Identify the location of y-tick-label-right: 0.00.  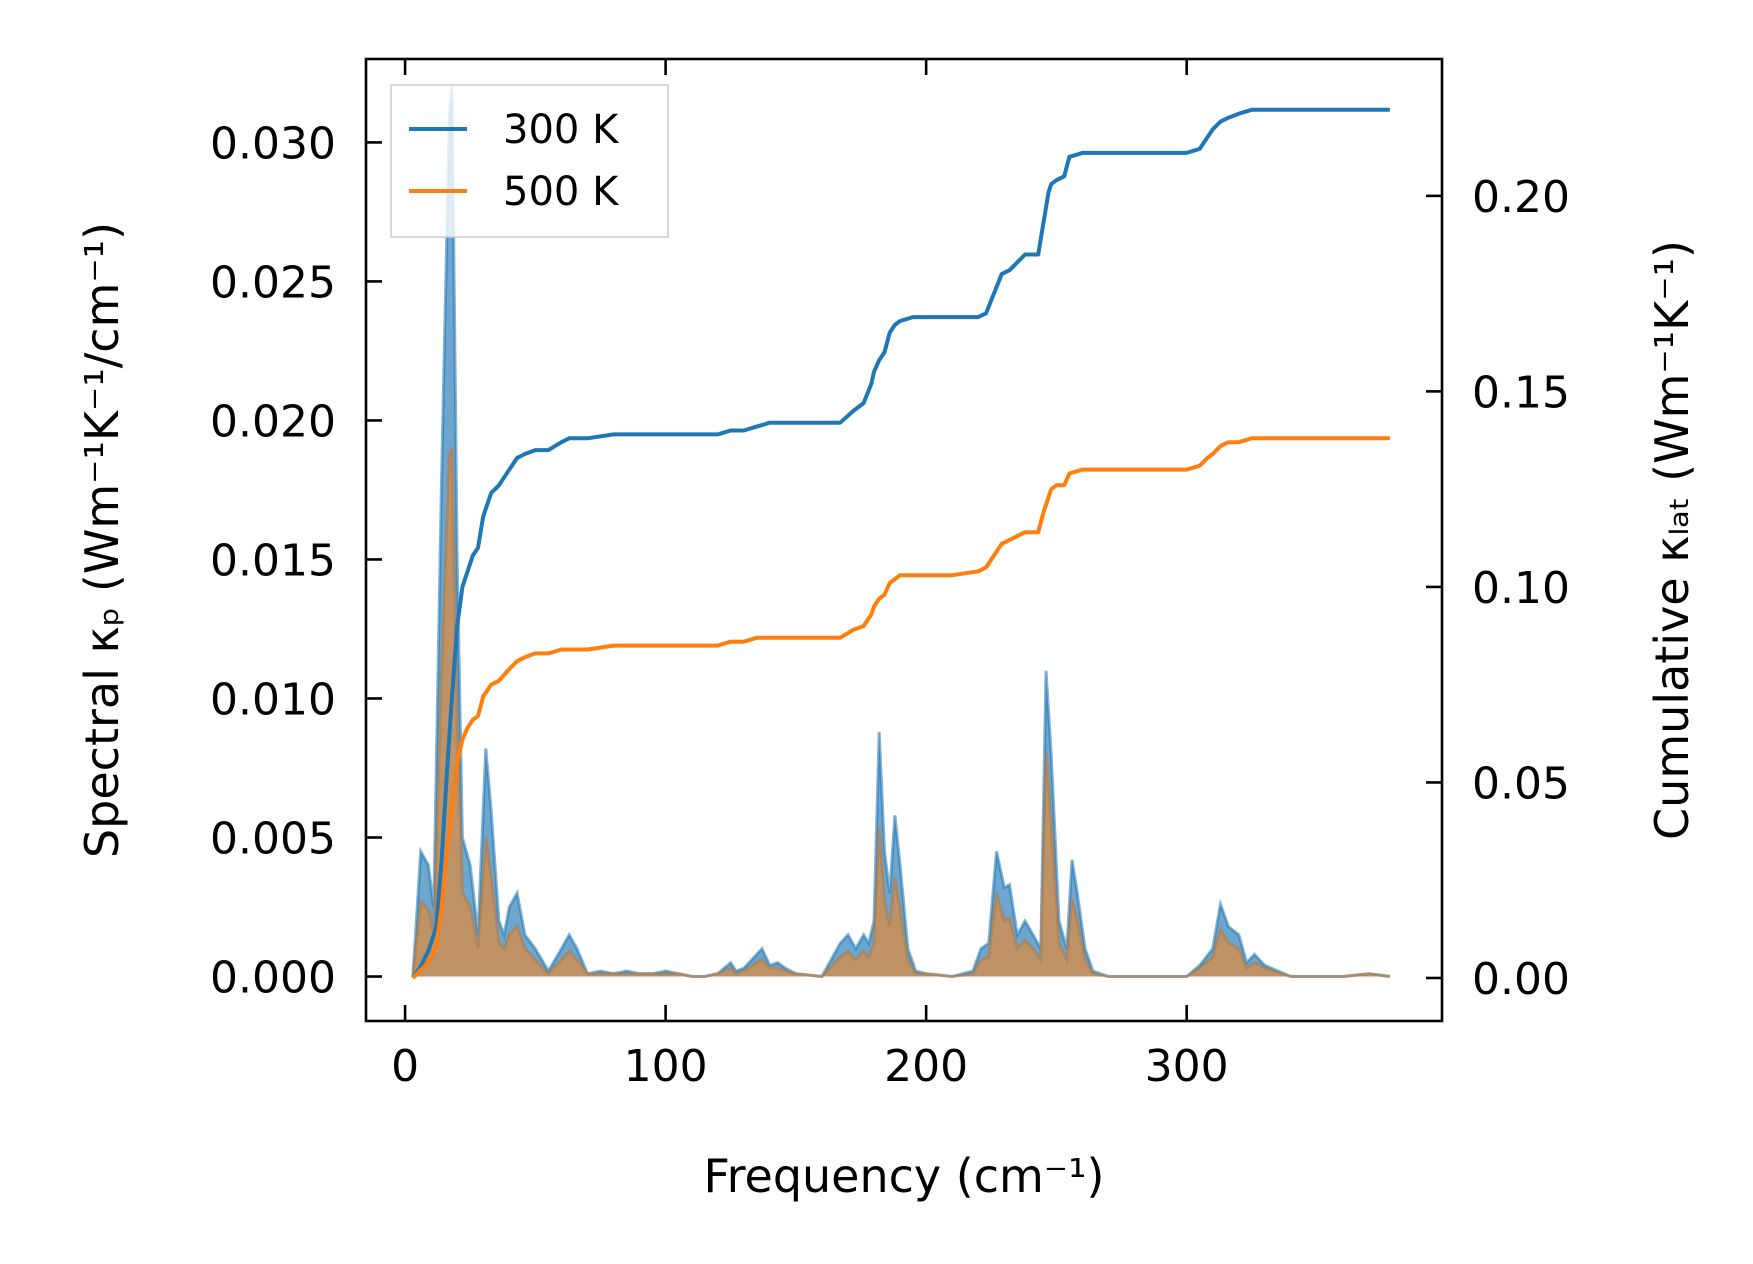
(1521, 979).